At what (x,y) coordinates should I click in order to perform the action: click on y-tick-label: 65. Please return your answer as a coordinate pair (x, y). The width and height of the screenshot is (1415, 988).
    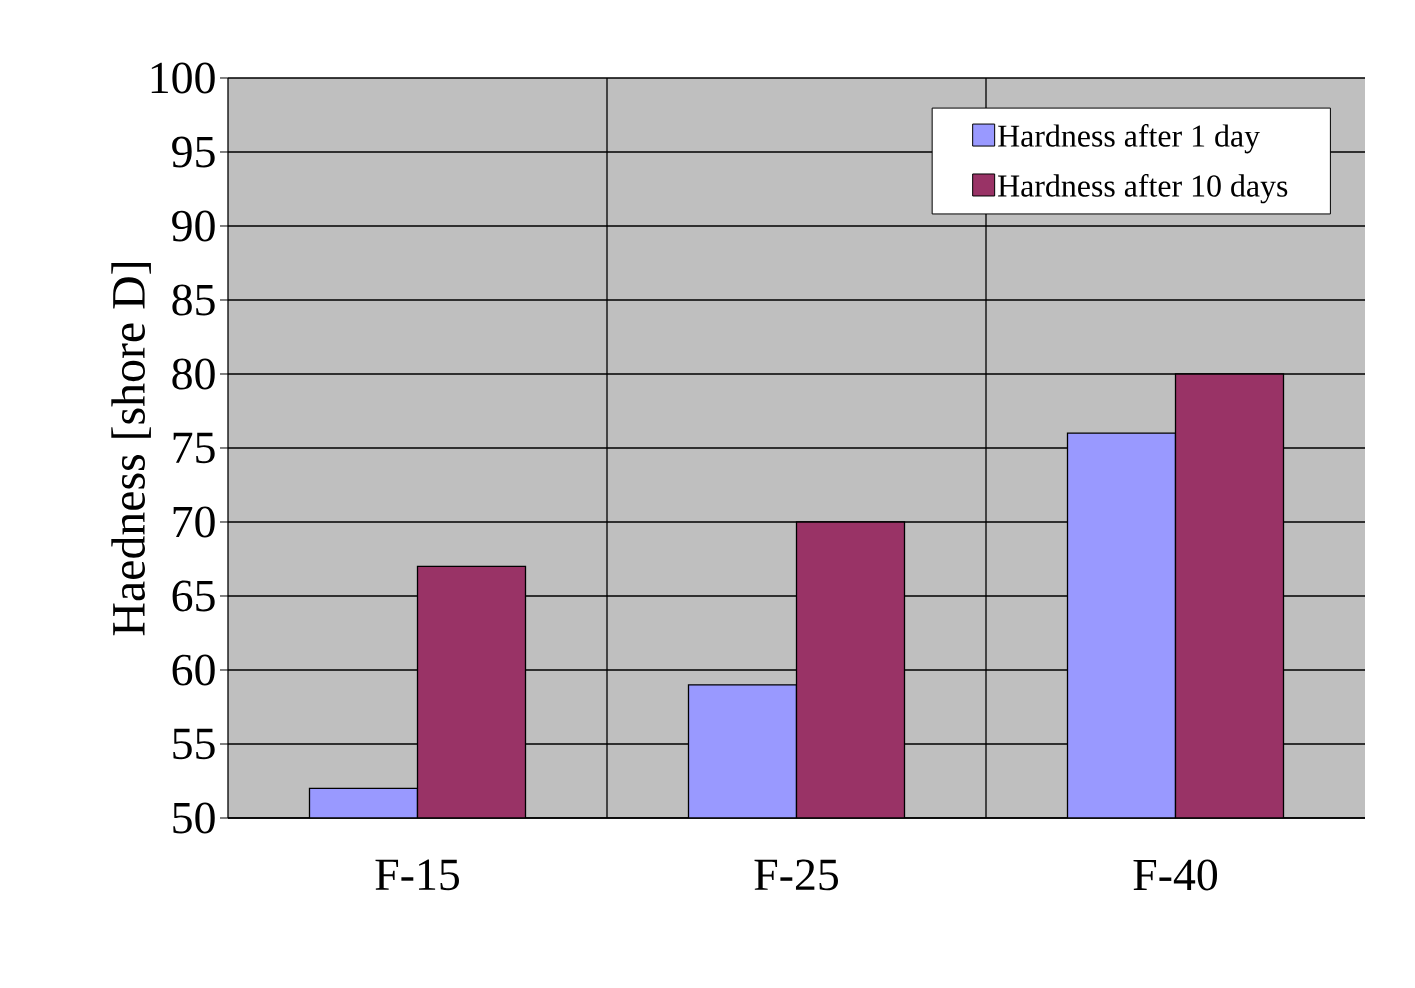
    Looking at the image, I should click on (193, 596).